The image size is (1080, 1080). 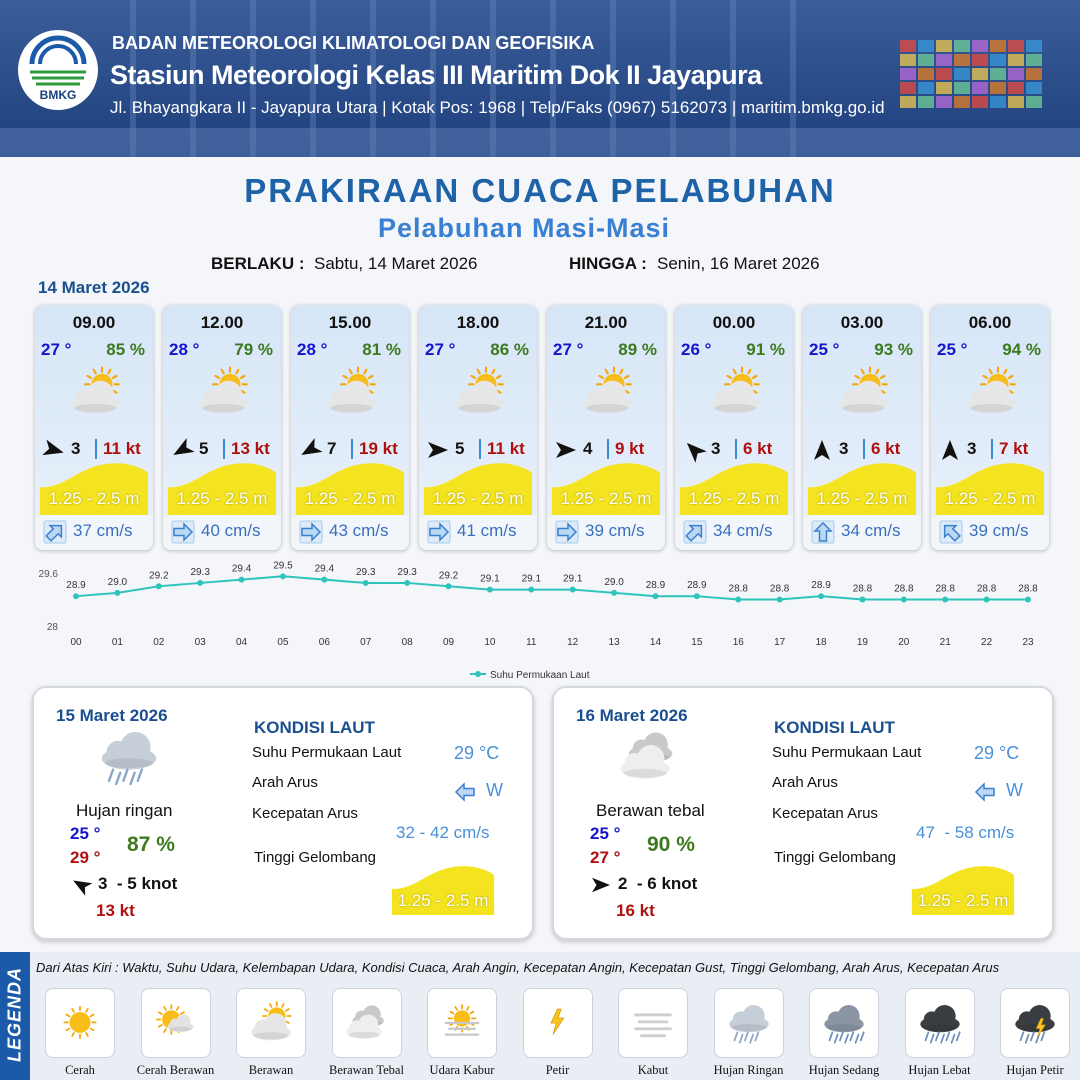 What do you see at coordinates (366, 572) in the screenshot?
I see `value-label: 29.3` at bounding box center [366, 572].